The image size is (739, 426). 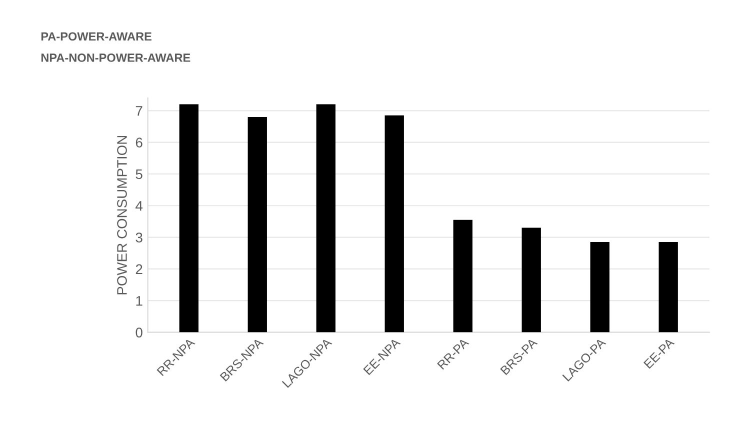 I want to click on y-axis-title: POWER CONSUMPTION, so click(x=122, y=215).